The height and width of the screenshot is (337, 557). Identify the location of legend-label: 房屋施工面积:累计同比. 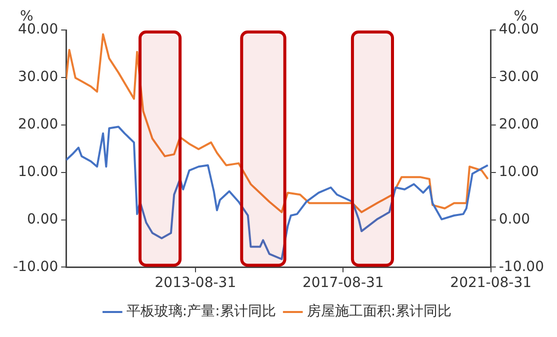
(379, 312).